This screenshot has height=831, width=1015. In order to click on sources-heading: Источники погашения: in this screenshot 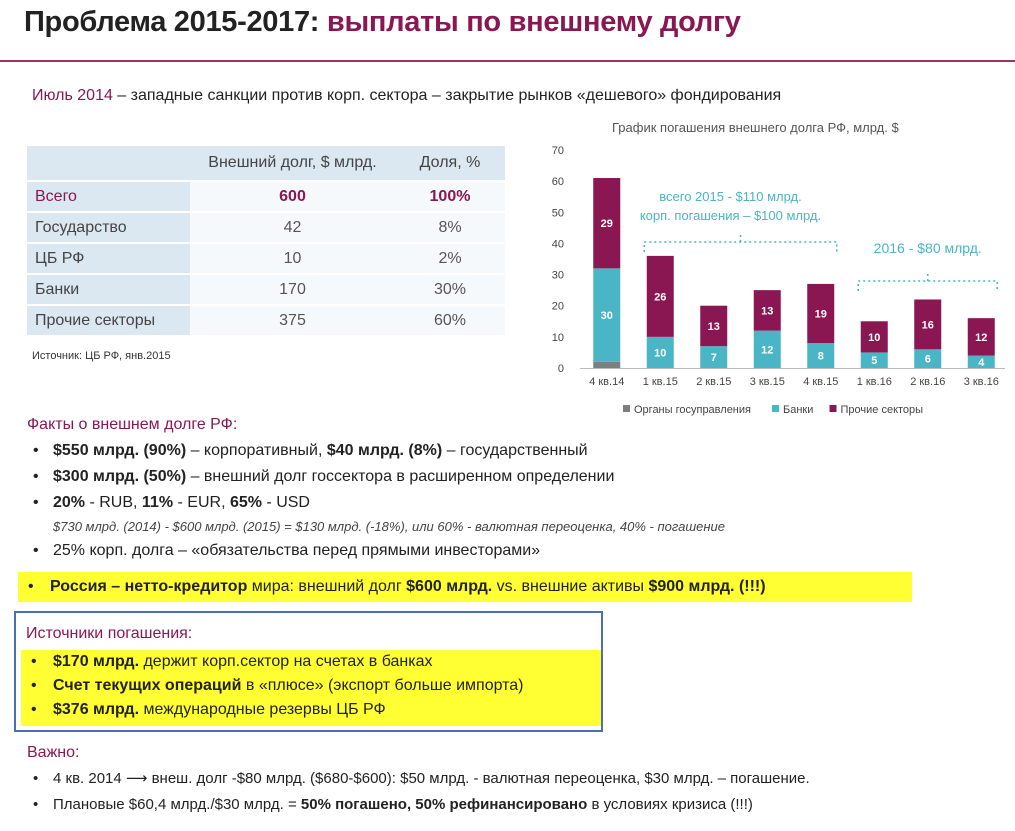, I will do `click(109, 633)`.